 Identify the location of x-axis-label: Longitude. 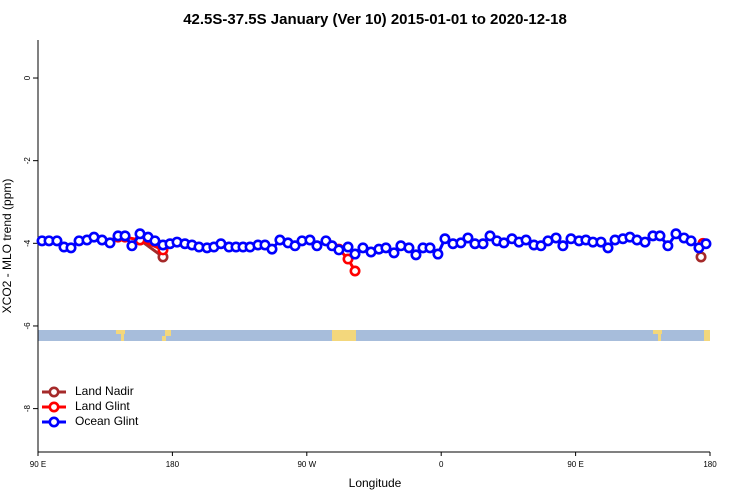
(375, 483).